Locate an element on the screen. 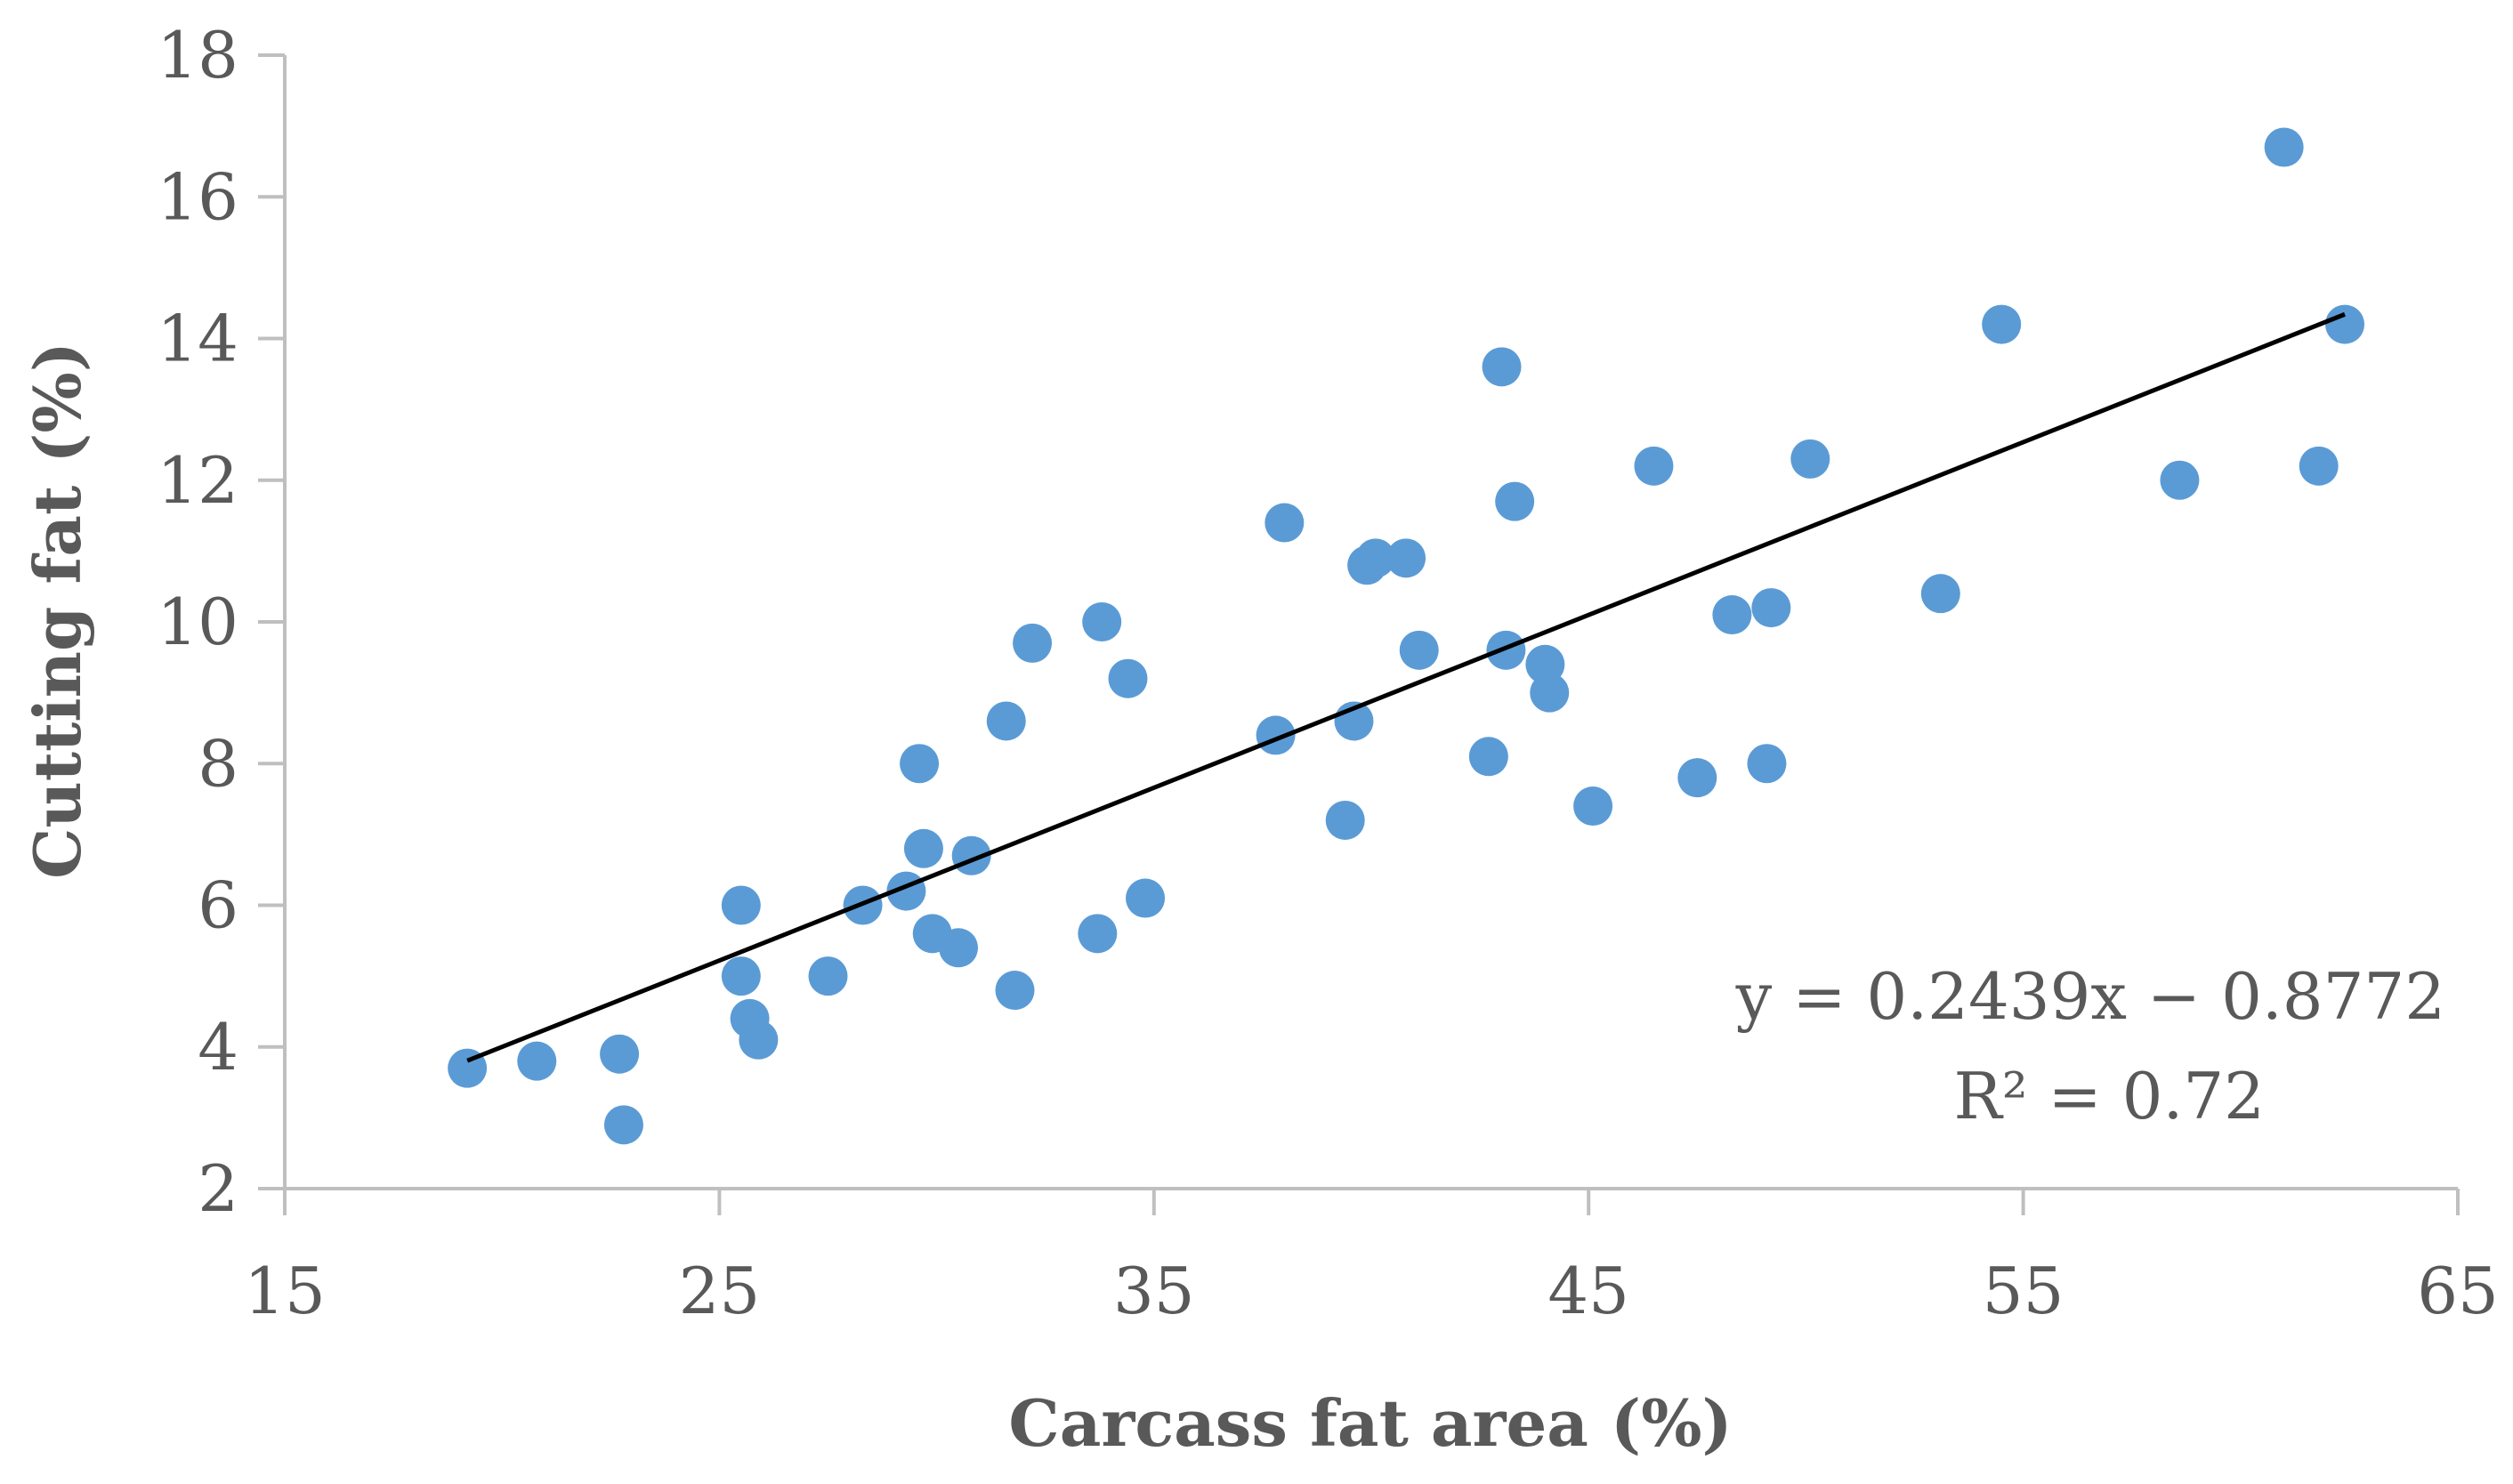  x-axis-title: Carcass fat area (%) is located at coordinates (1370, 1423).